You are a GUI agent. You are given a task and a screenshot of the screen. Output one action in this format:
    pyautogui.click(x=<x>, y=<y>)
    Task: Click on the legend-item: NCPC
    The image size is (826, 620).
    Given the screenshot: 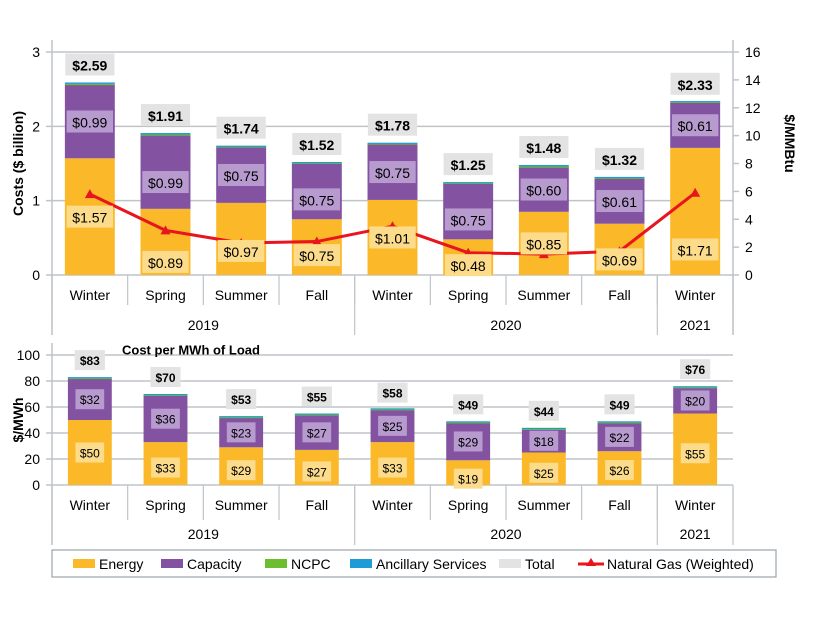 What is the action you would take?
    pyautogui.click(x=298, y=564)
    